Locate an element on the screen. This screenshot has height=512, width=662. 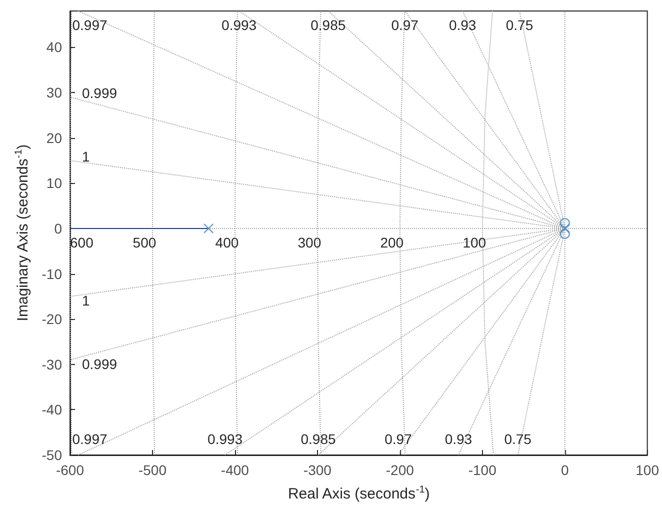
annotation: 200 is located at coordinates (392, 242).